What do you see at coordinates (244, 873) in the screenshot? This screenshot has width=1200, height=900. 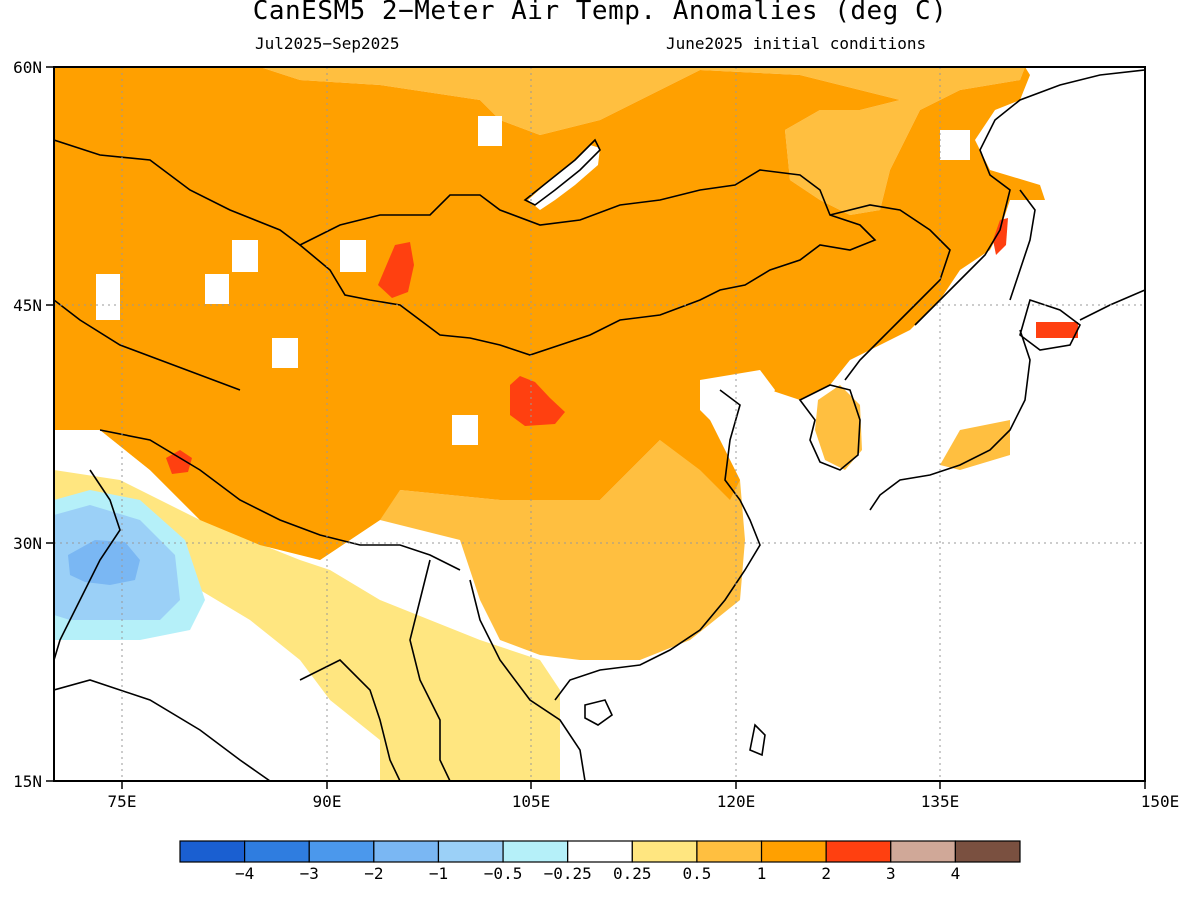 I see `colorbar-label: −4` at bounding box center [244, 873].